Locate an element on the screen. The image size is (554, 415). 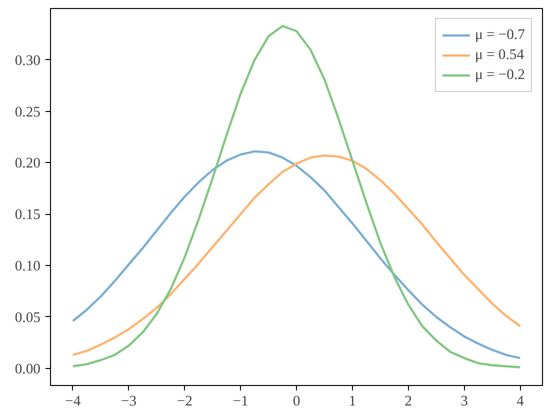
y-tick-label: 0.25 is located at coordinates (27, 112).